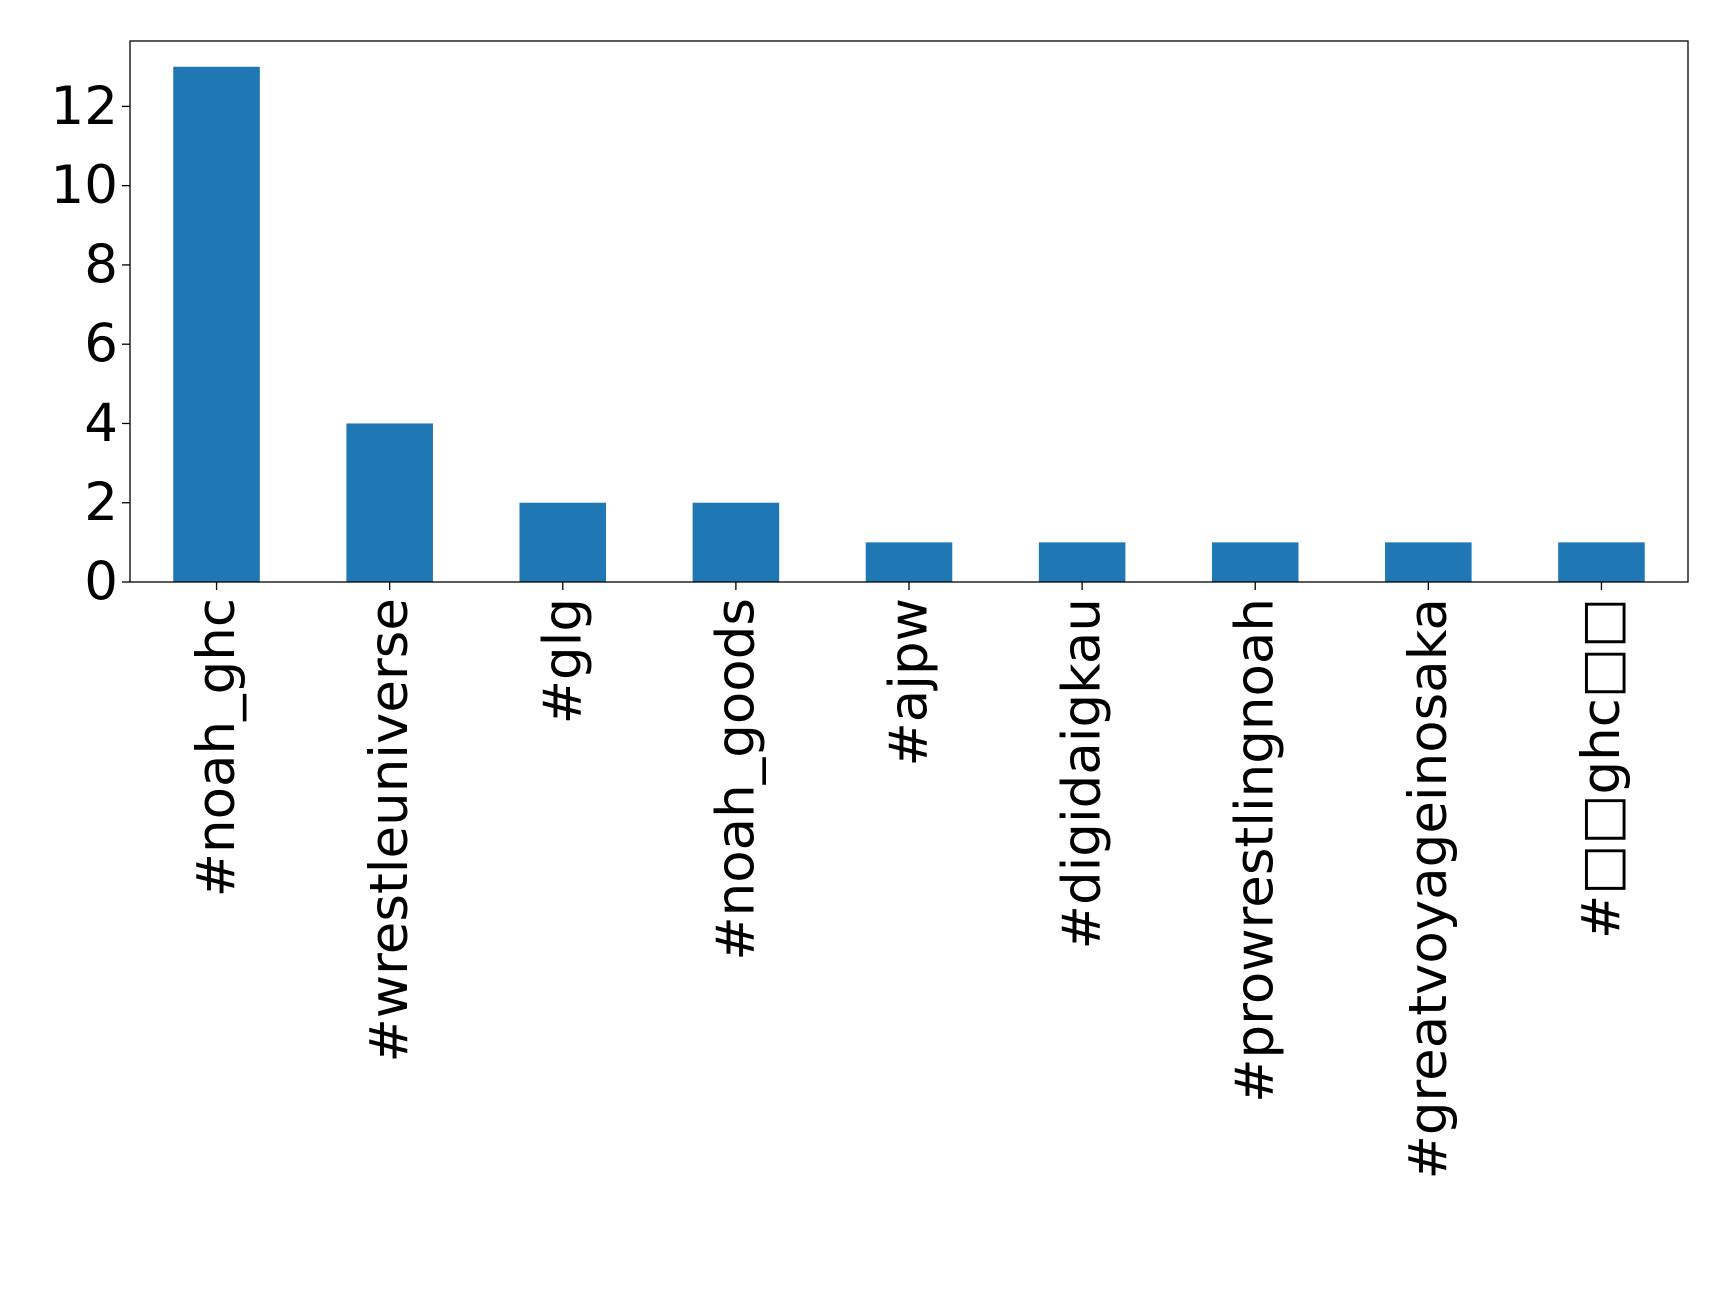 This screenshot has height=1314, width=1719. What do you see at coordinates (101, 502) in the screenshot?
I see `y-tick-label: 2` at bounding box center [101, 502].